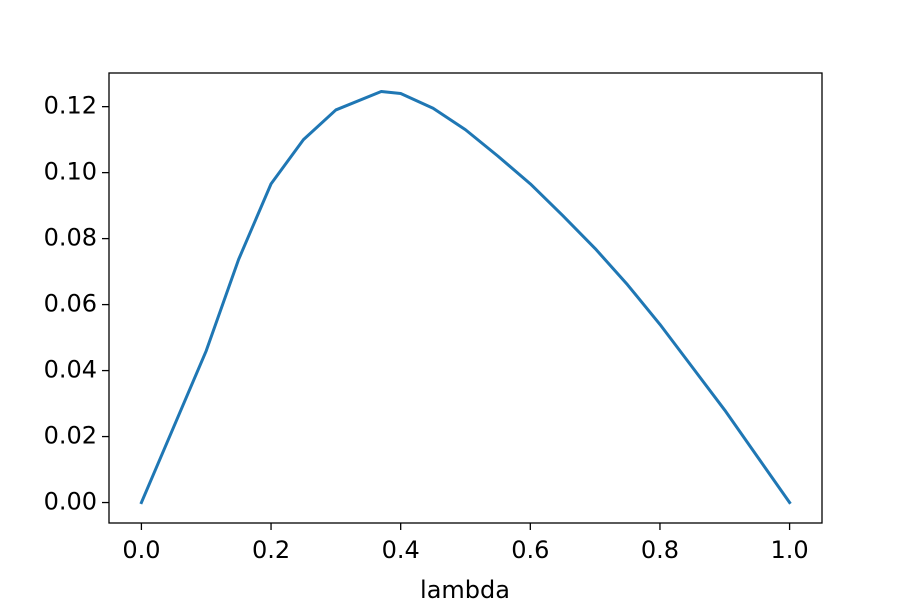  I want to click on y-tick-label: 0.10, so click(70, 172).